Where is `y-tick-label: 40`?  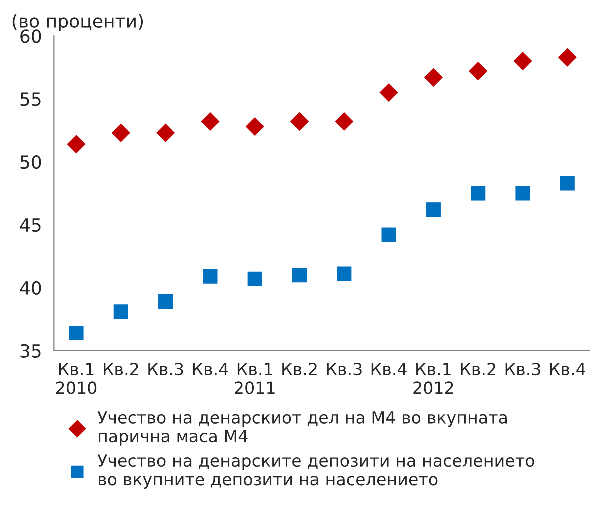 y-tick-label: 40 is located at coordinates (31, 288).